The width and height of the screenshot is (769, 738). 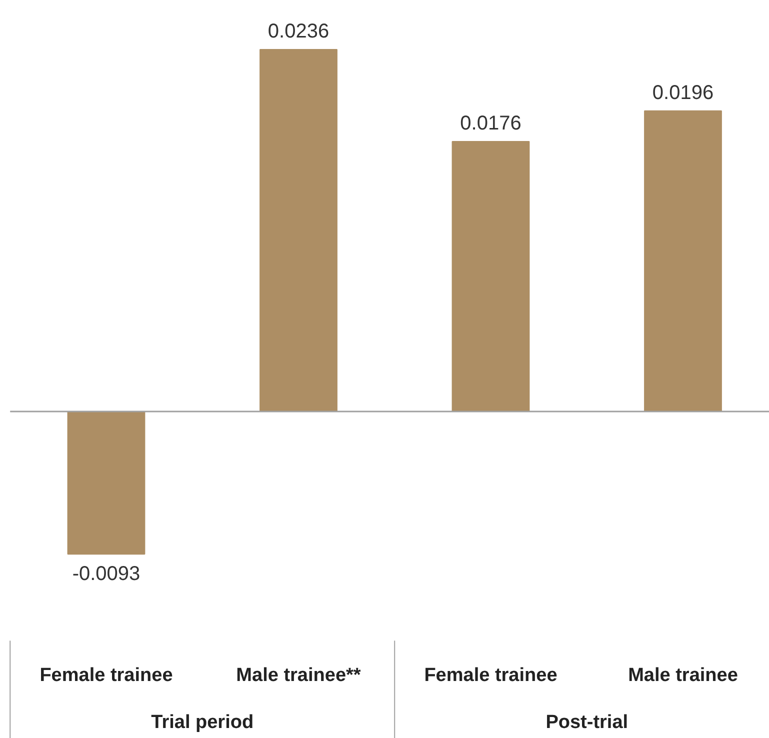 I want to click on x-tick-label: Male trainee**, so click(x=299, y=675).